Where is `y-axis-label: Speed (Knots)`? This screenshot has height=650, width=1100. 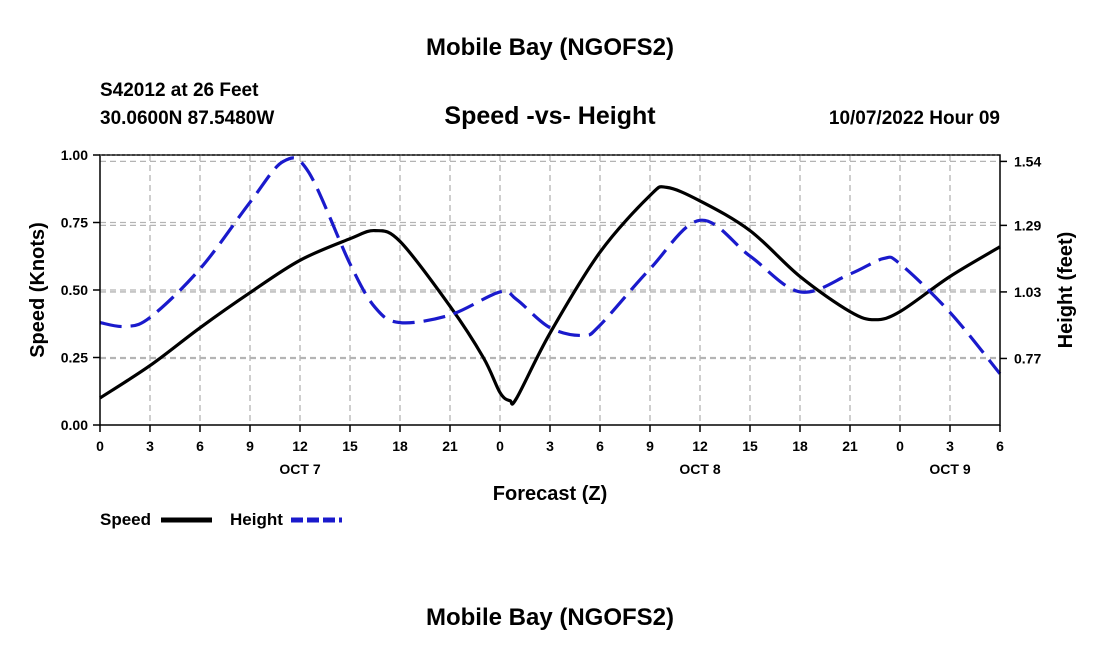 y-axis-label: Speed (Knots) is located at coordinates (38, 290).